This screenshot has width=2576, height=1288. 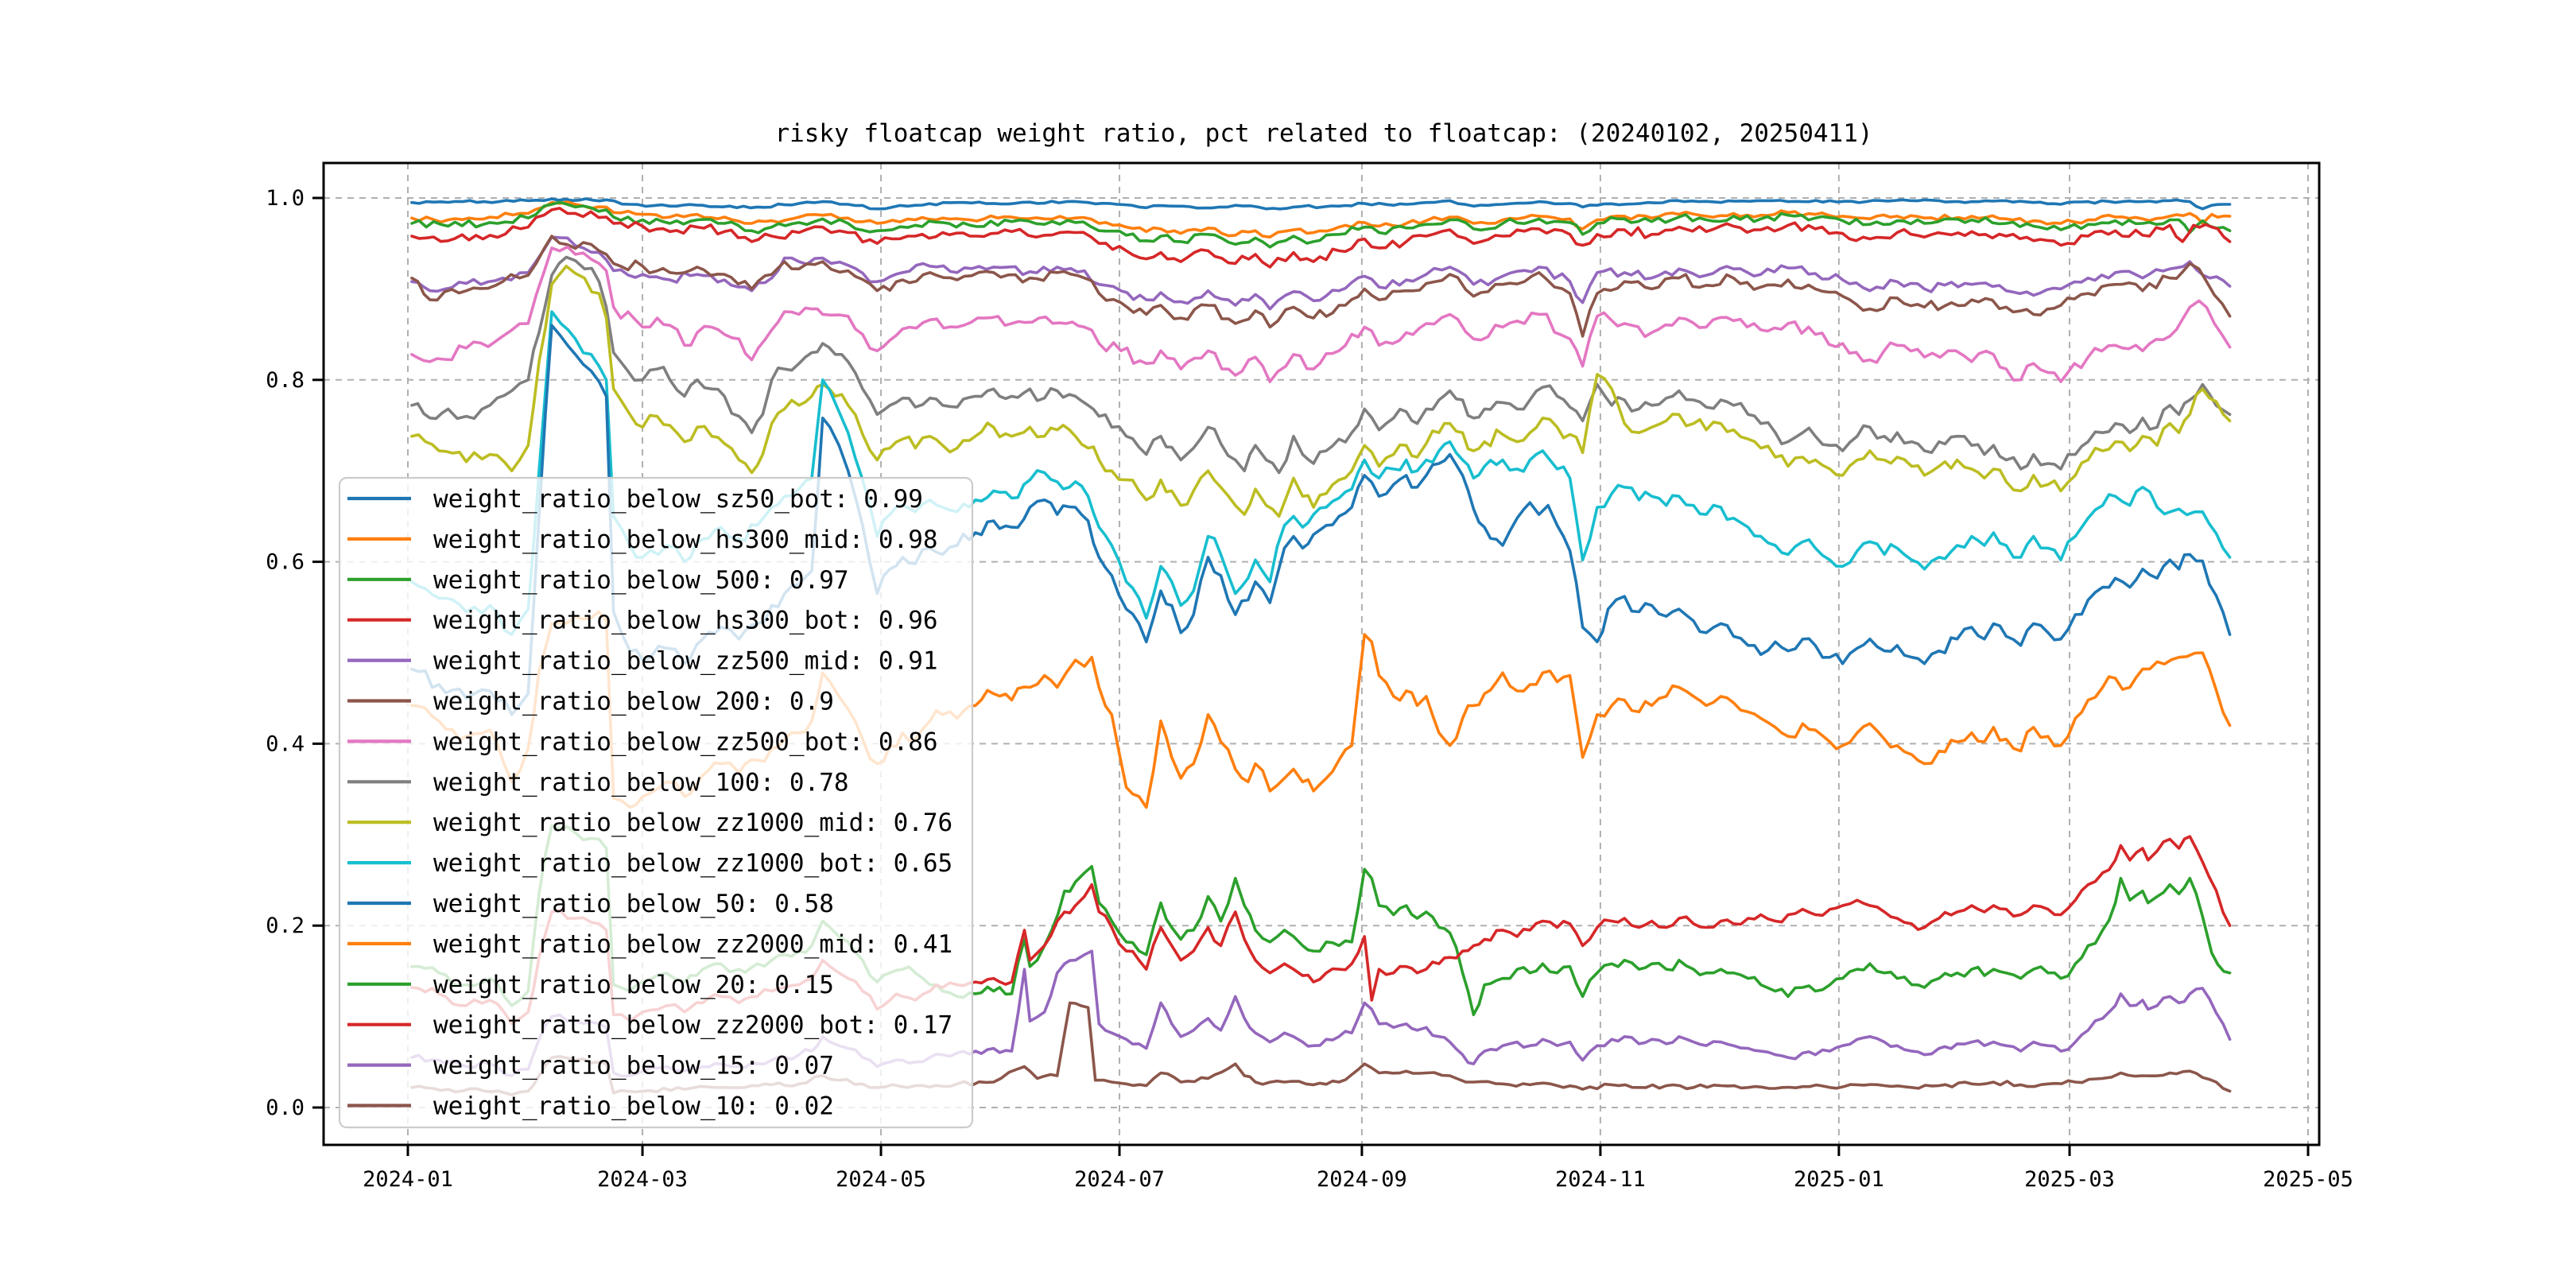 I want to click on legend-box, so click(x=656, y=803).